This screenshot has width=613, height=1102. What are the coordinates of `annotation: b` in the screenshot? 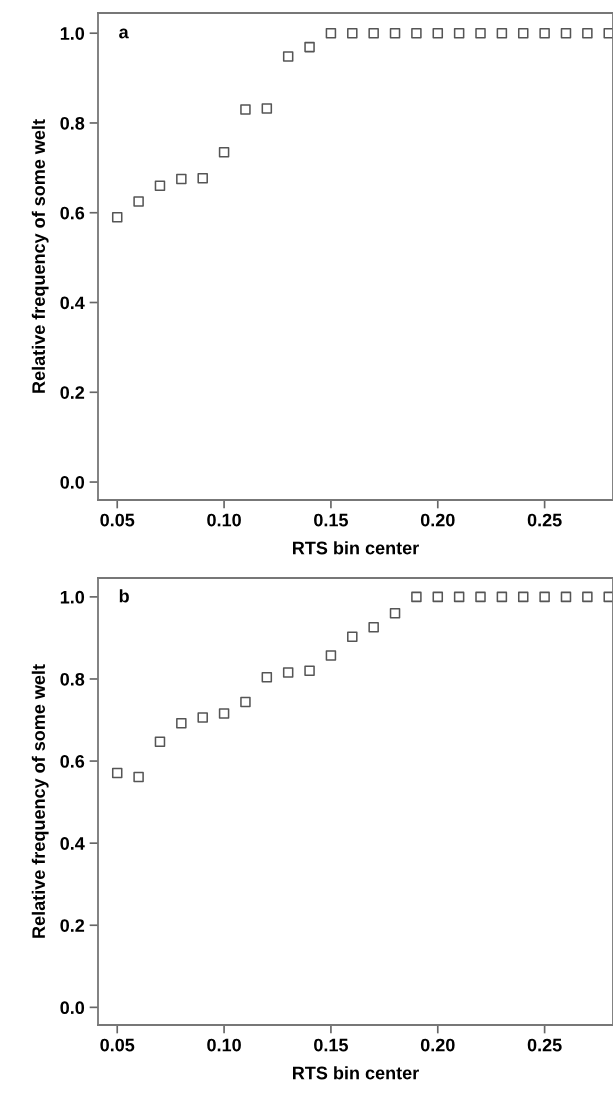 It's located at (124, 596).